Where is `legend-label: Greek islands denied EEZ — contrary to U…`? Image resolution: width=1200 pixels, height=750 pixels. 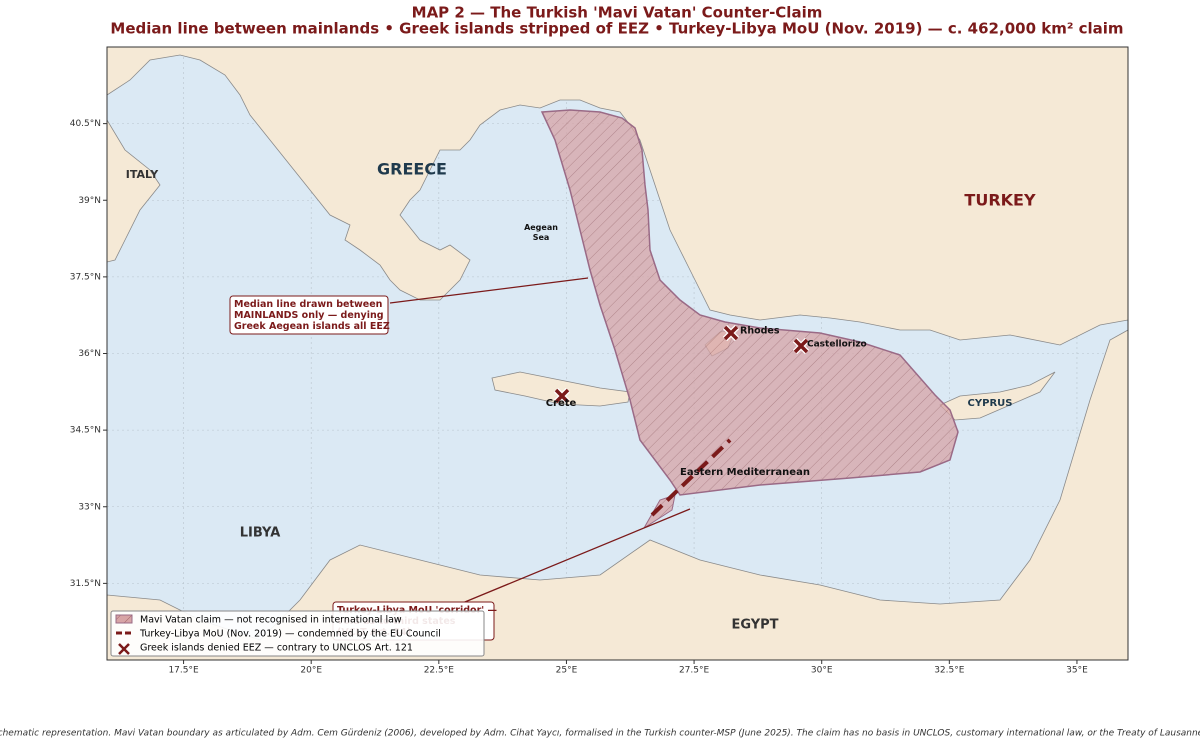 legend-label: Greek islands denied EEZ — contrary to U… is located at coordinates (276, 648).